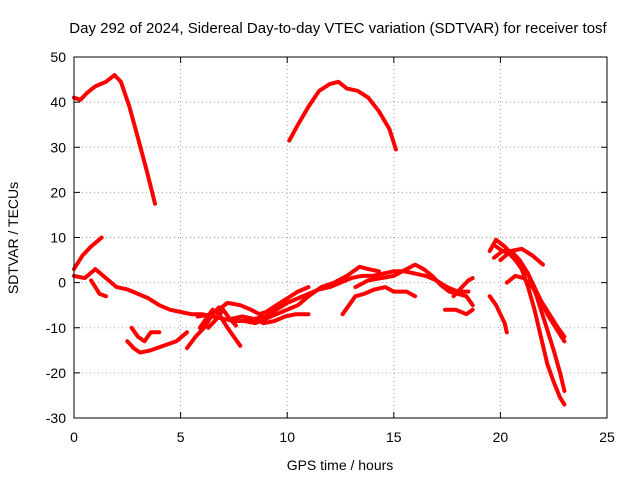 This screenshot has width=640, height=480. What do you see at coordinates (58, 238) in the screenshot?
I see `y-tick-label-4: 10` at bounding box center [58, 238].